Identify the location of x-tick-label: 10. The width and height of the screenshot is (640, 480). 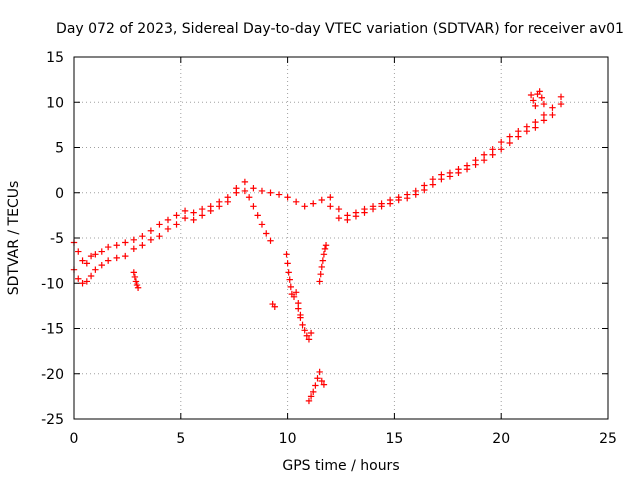
(288, 439).